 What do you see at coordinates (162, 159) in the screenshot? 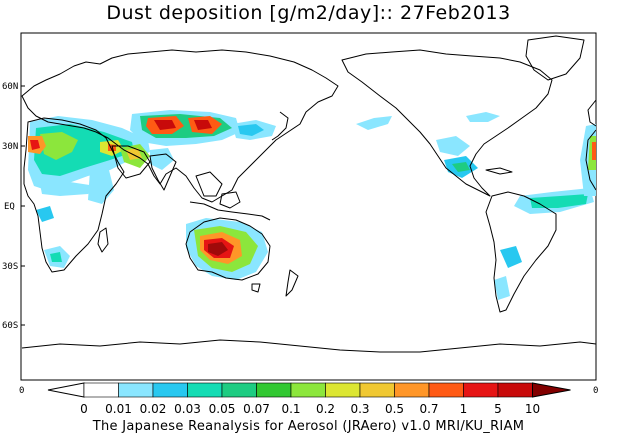
I see `dust-india` at bounding box center [162, 159].